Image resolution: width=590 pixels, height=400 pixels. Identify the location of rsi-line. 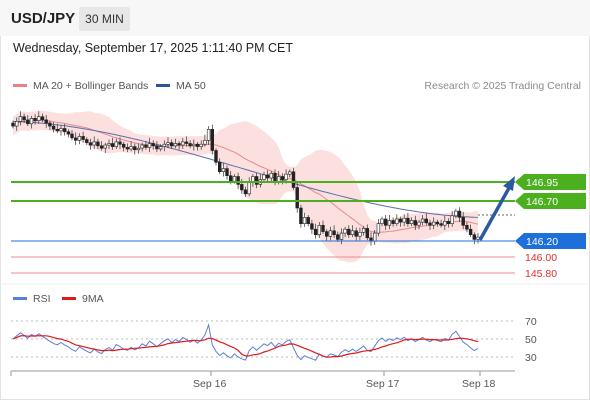
(245, 342).